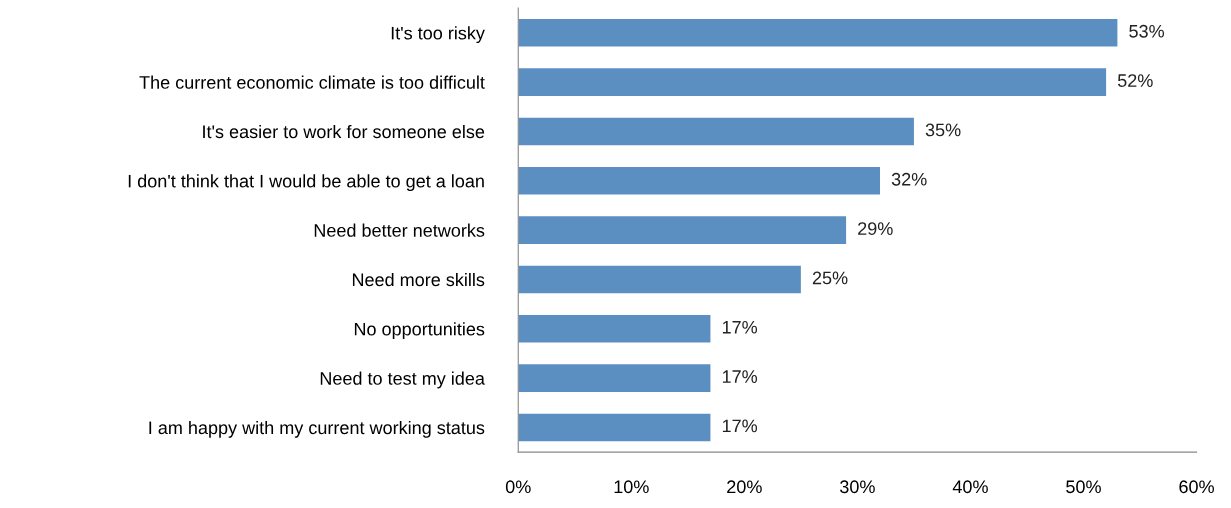  Describe the element at coordinates (1083, 487) in the screenshot. I see `x-tick-label: 50%` at that location.